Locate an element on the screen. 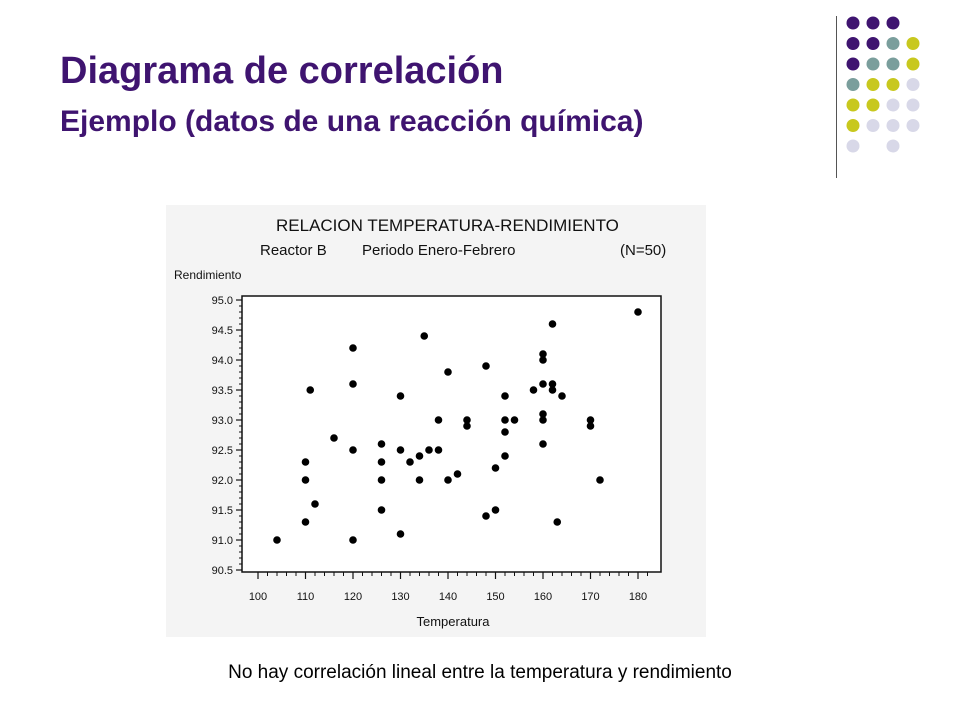  x-tick-label: 140 is located at coordinates (448, 597).